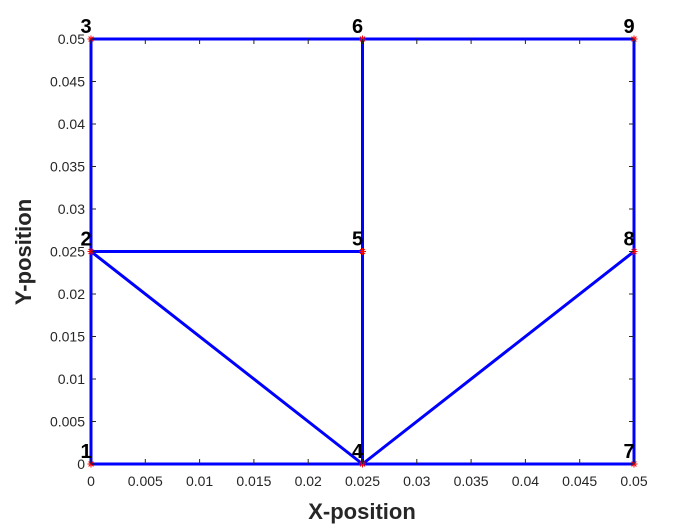 Image resolution: width=700 pixels, height=525 pixels. I want to click on x-tick-label: 0.04, so click(525, 481).